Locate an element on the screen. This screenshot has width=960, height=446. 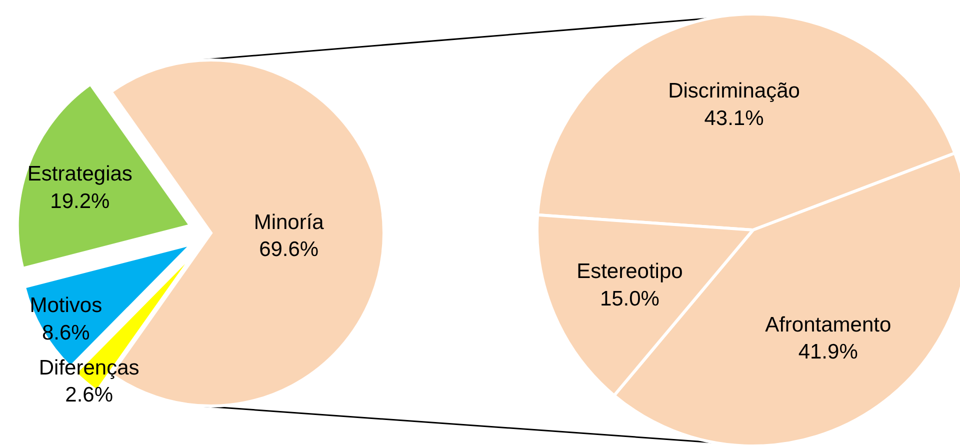
data-label: 41.9% is located at coordinates (828, 352).